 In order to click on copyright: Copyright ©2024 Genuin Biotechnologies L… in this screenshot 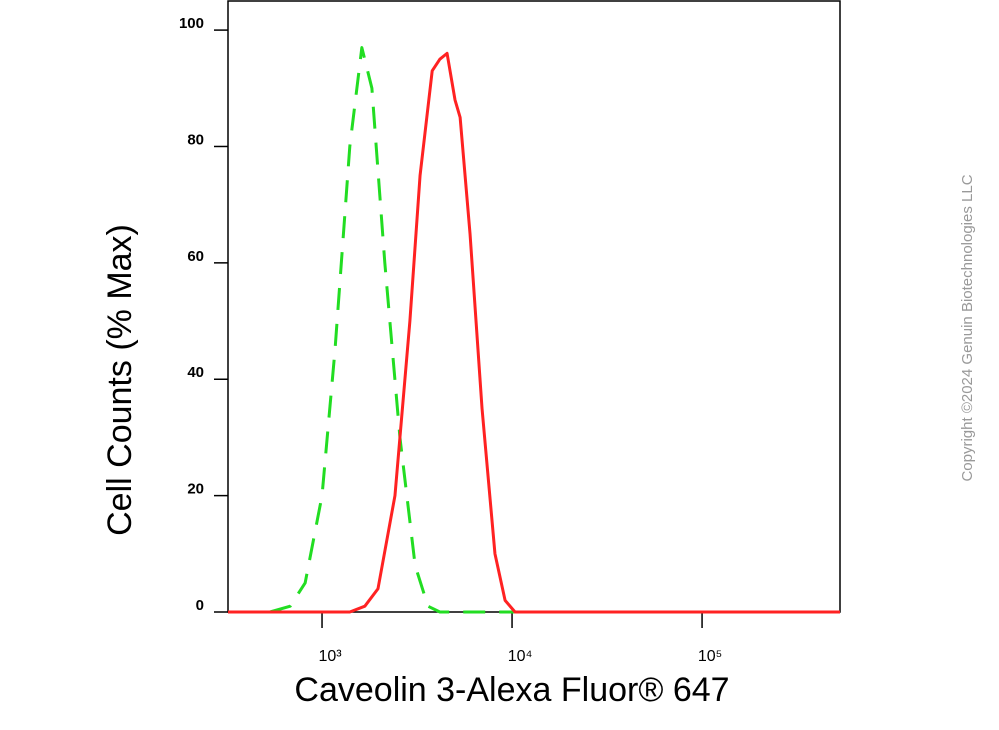, I will do `click(967, 327)`.